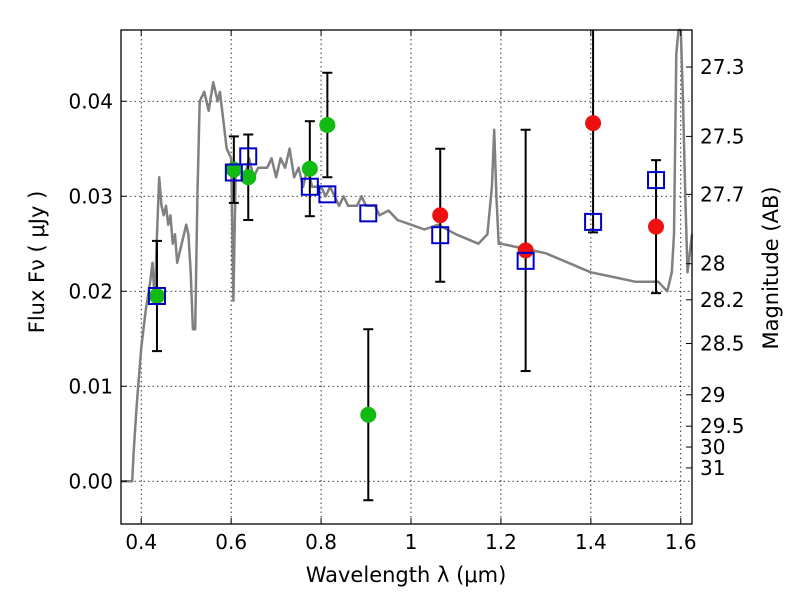  What do you see at coordinates (501, 542) in the screenshot?
I see `x-tick-label: 1.2` at bounding box center [501, 542].